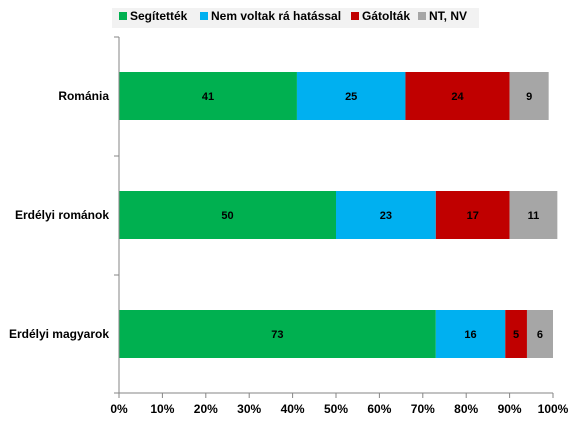 This screenshot has width=580, height=427. I want to click on bar-erdelyi-magyarok-nt-nv, so click(539, 334).